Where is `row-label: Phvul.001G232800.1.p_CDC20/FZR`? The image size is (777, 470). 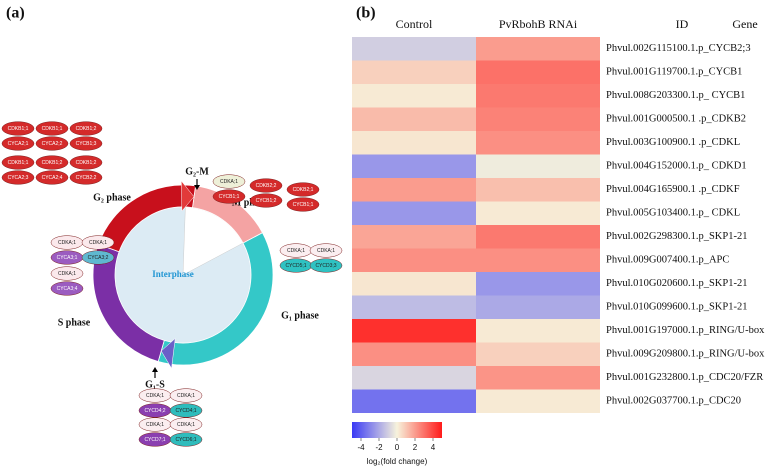
row-label: Phvul.001G232800.1.p_CDC20/FZR is located at coordinates (684, 377).